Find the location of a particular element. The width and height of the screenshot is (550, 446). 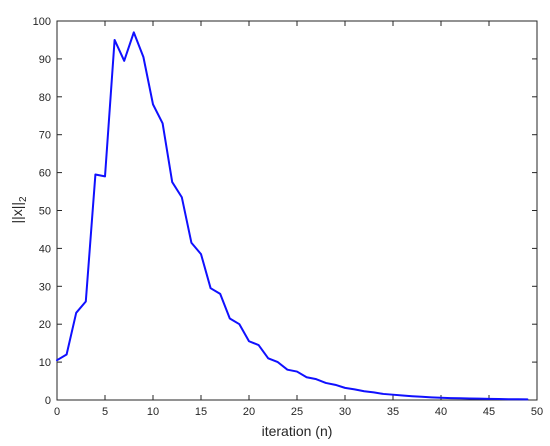

y-axis-label-main: ||x|| is located at coordinates (17, 213).